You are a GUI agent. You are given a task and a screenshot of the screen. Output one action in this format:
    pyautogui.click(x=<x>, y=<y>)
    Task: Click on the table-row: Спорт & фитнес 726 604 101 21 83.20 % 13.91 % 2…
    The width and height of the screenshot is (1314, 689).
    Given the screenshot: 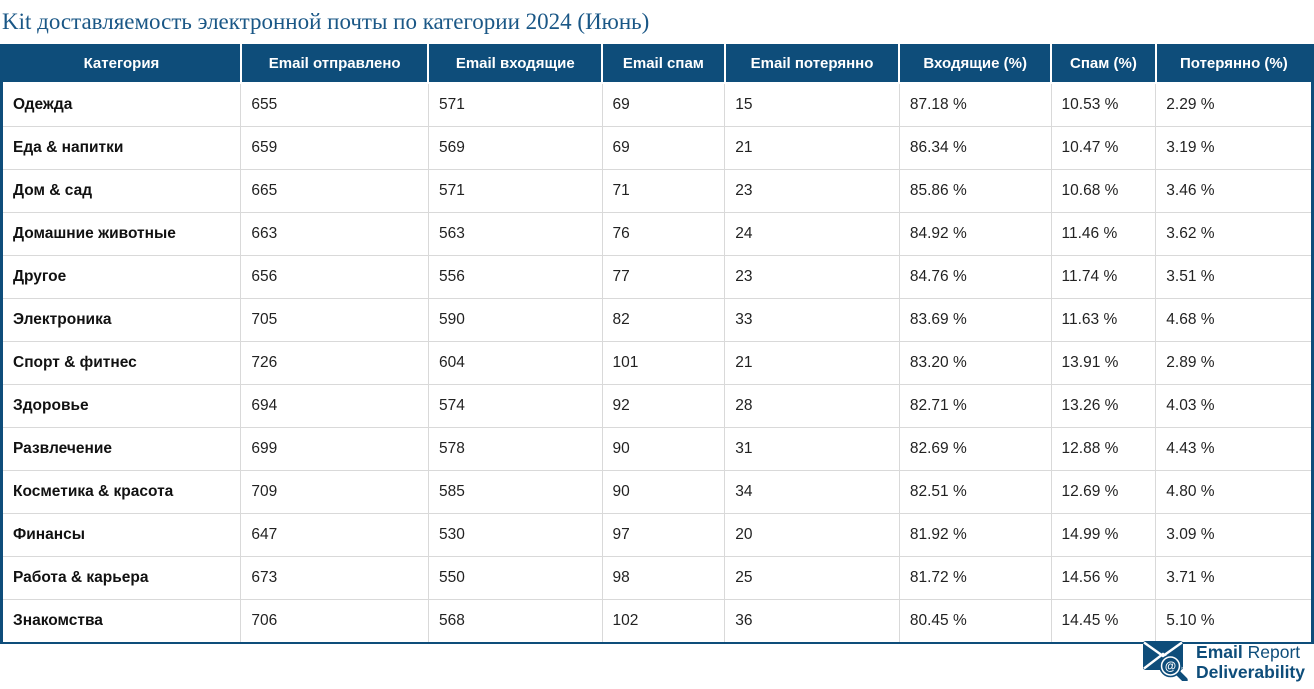 What is the action you would take?
    pyautogui.click(x=657, y=363)
    